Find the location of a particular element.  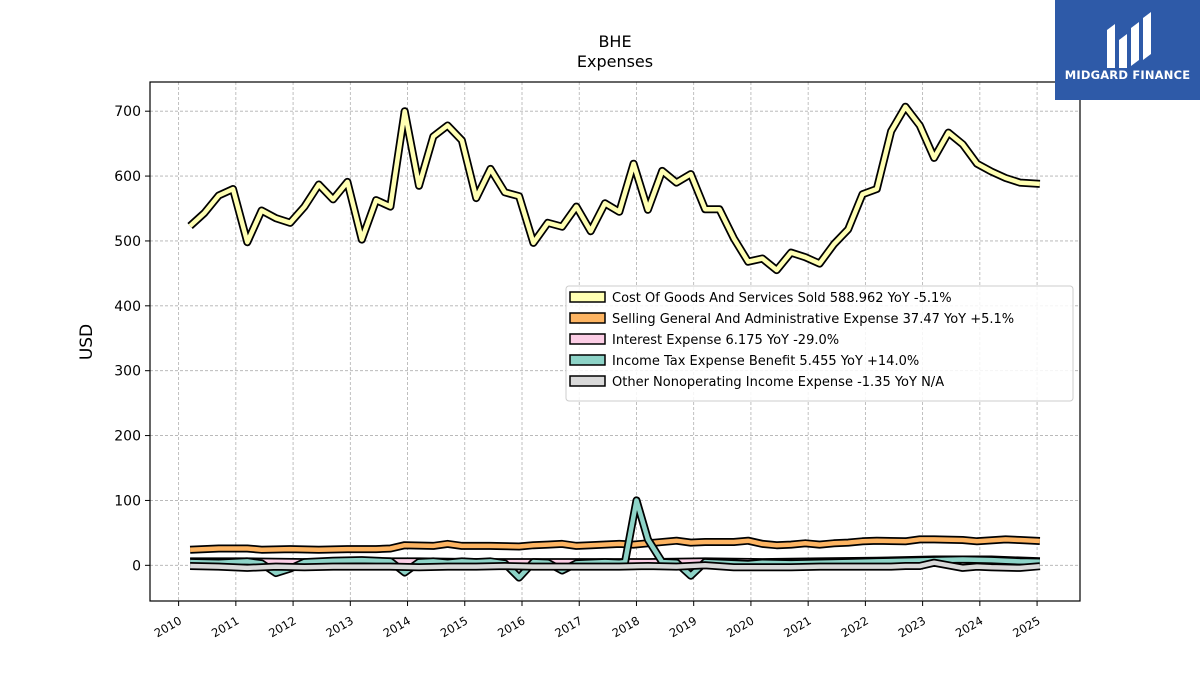

x-tick-label: 2017 is located at coordinates (568, 626).